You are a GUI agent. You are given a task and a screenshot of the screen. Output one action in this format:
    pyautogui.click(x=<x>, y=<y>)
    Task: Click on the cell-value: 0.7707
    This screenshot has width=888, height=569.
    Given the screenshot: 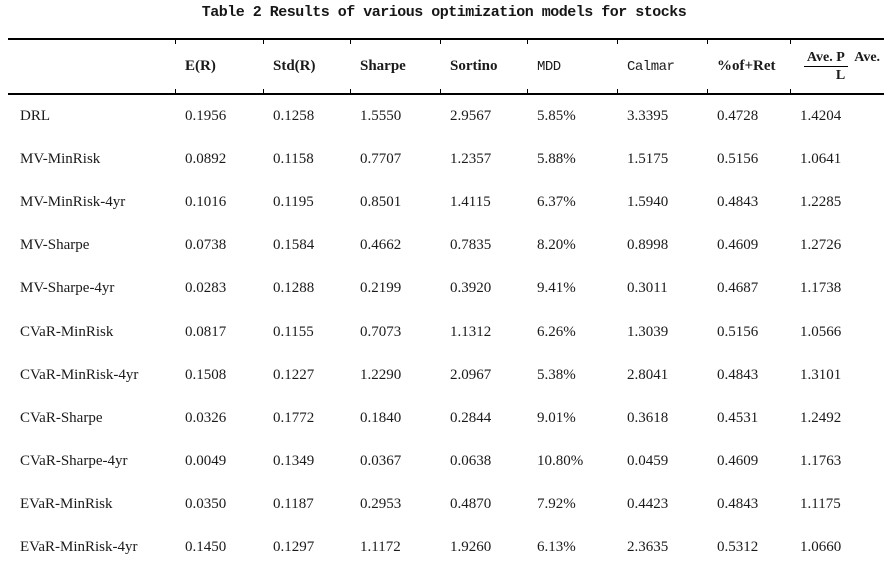 What is the action you would take?
    pyautogui.click(x=381, y=159)
    